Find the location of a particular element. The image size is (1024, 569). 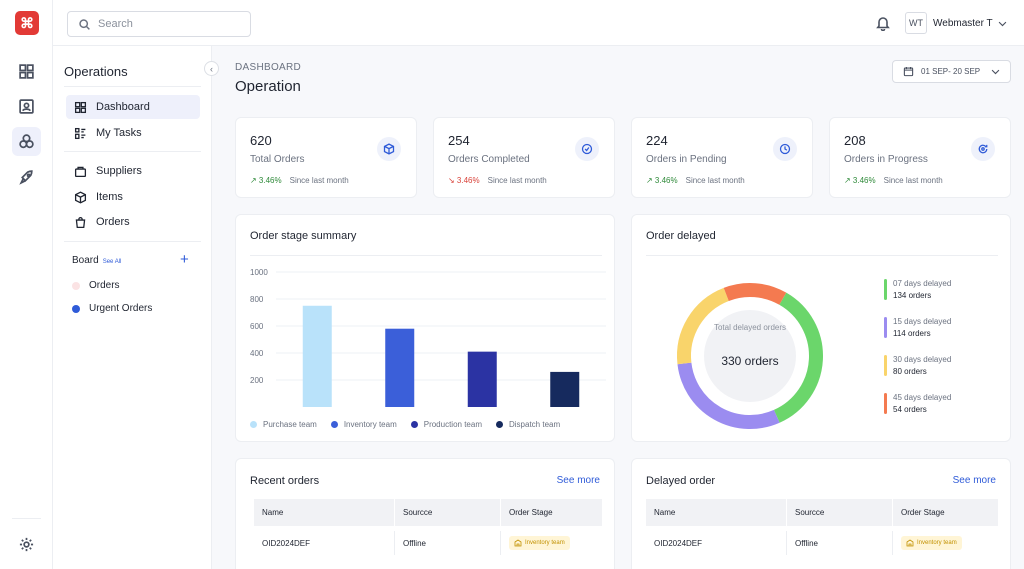

stat-value: 208 is located at coordinates (855, 140).